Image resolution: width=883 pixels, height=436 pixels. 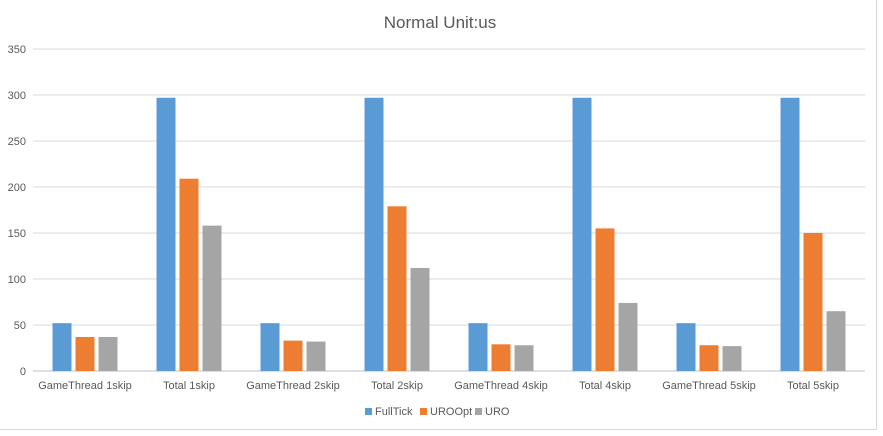 I want to click on x-tick-label: GameThread 4skip, so click(x=501, y=386).